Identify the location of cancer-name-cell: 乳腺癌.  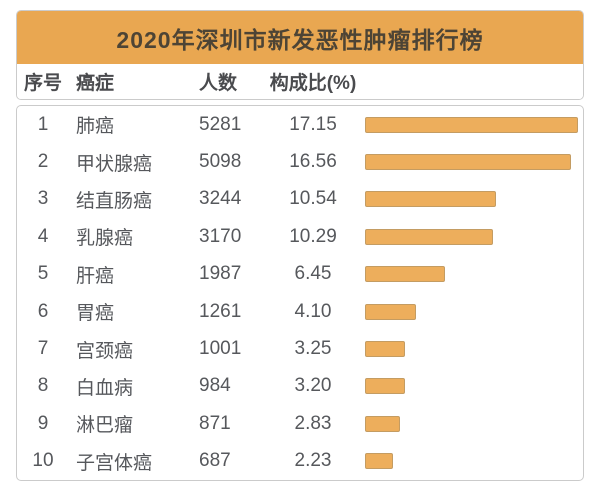
(105, 239).